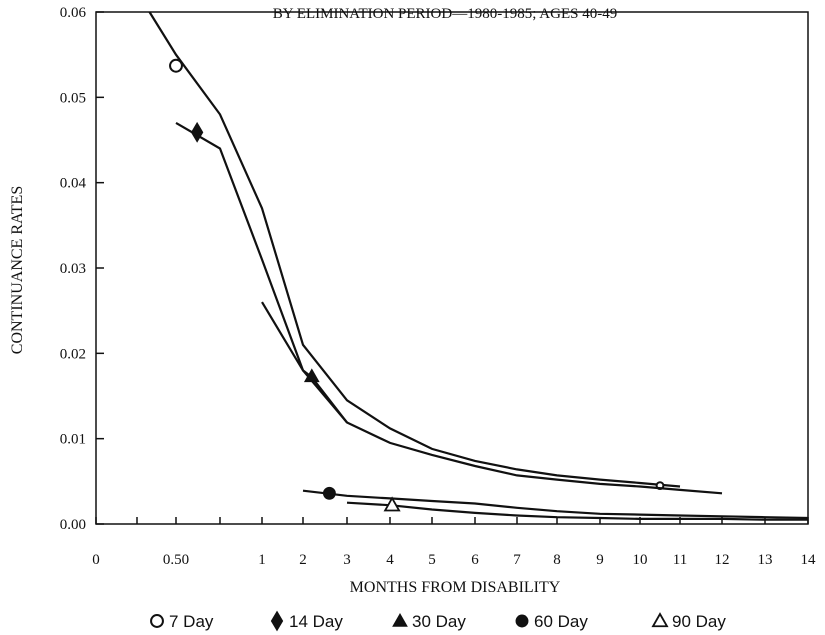  I want to click on legend: 7 Day 14 Day 30 Day 60 Day 90 Day, so click(438, 621).